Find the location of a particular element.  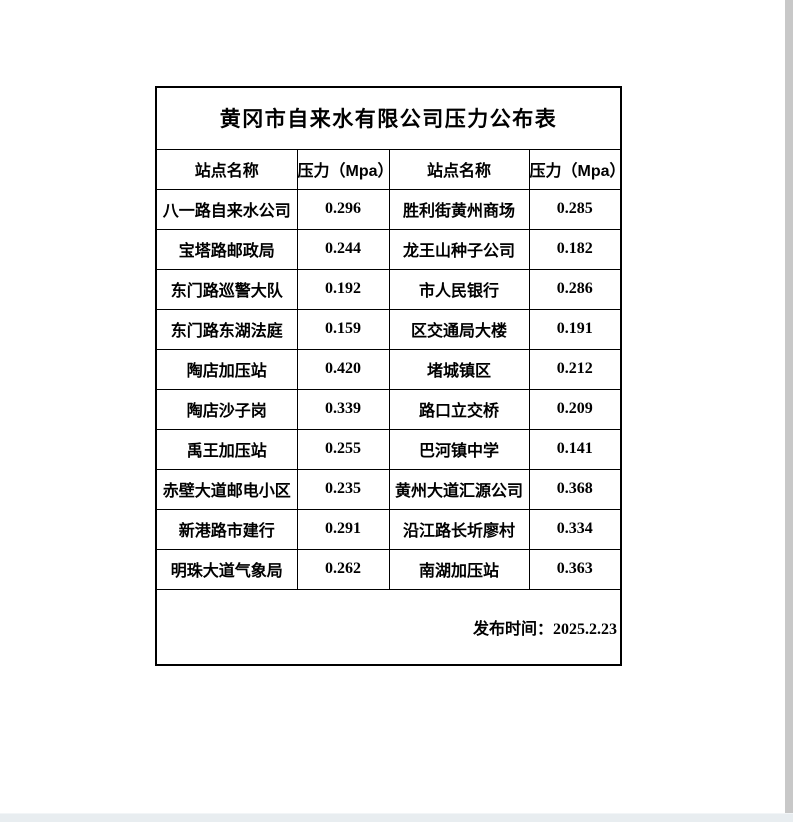

pressure-value-cell: 0.262 is located at coordinates (343, 569).